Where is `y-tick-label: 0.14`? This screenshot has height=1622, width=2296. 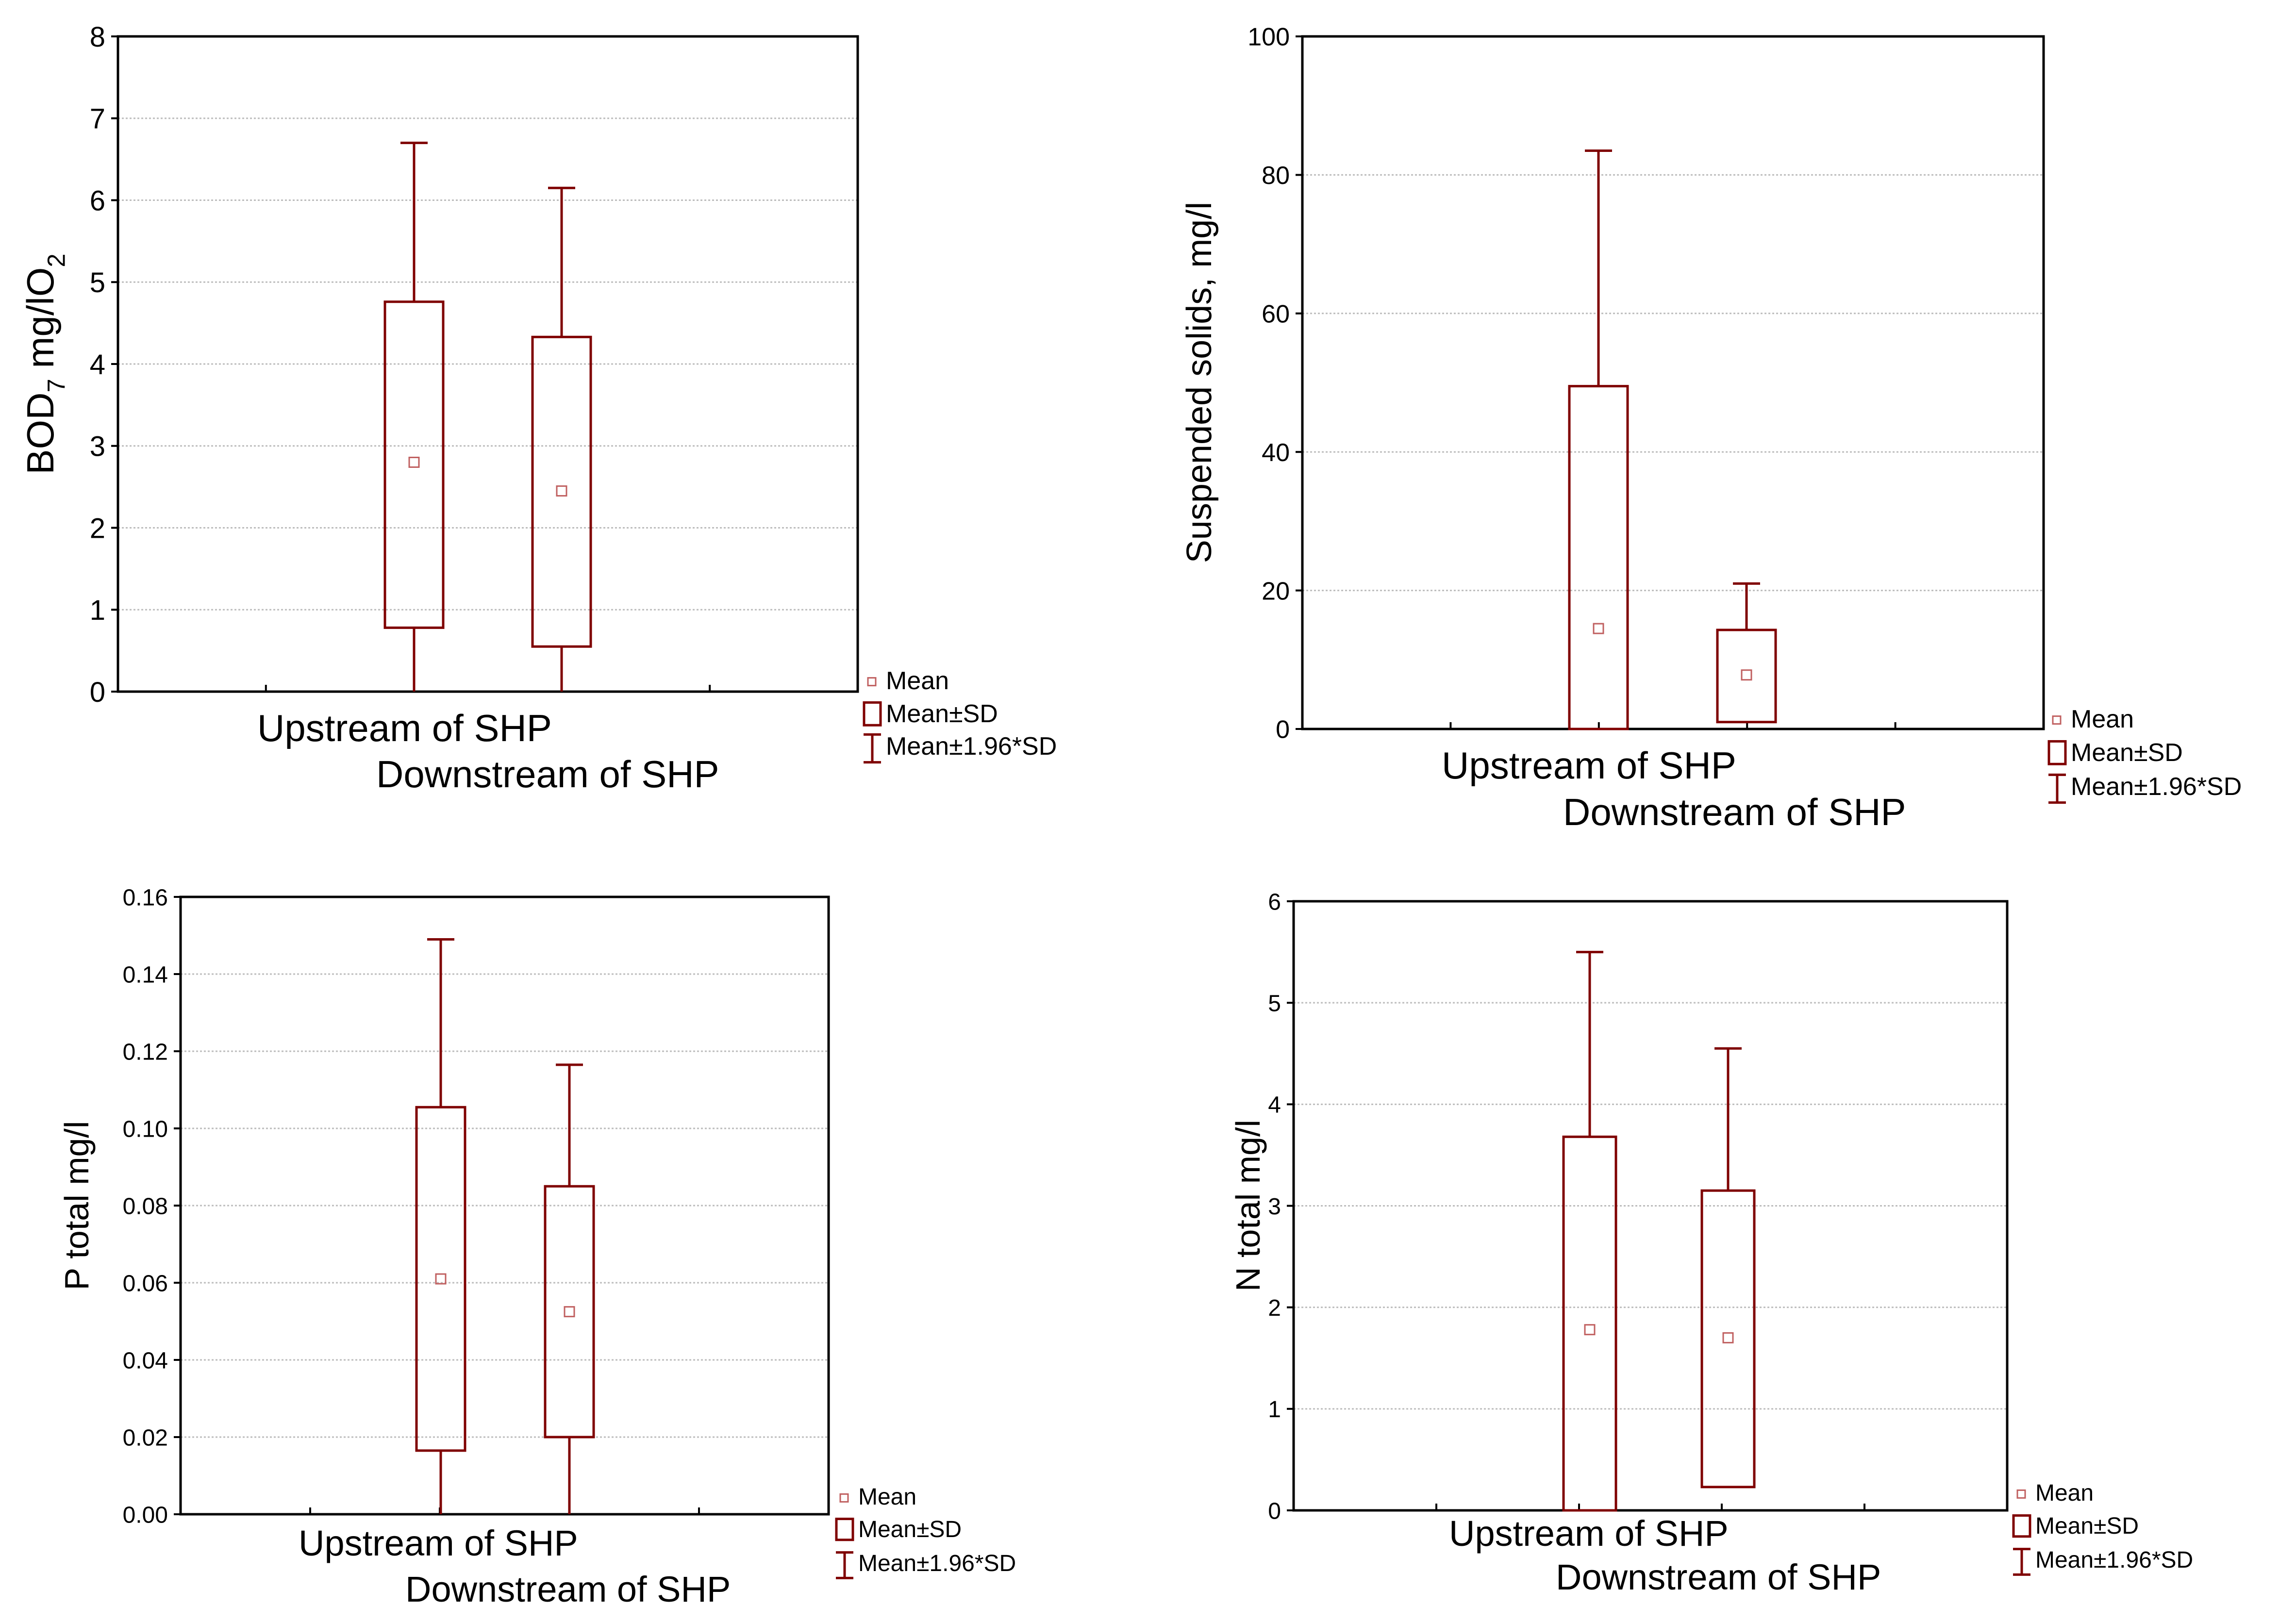 y-tick-label: 0.14 is located at coordinates (145, 975).